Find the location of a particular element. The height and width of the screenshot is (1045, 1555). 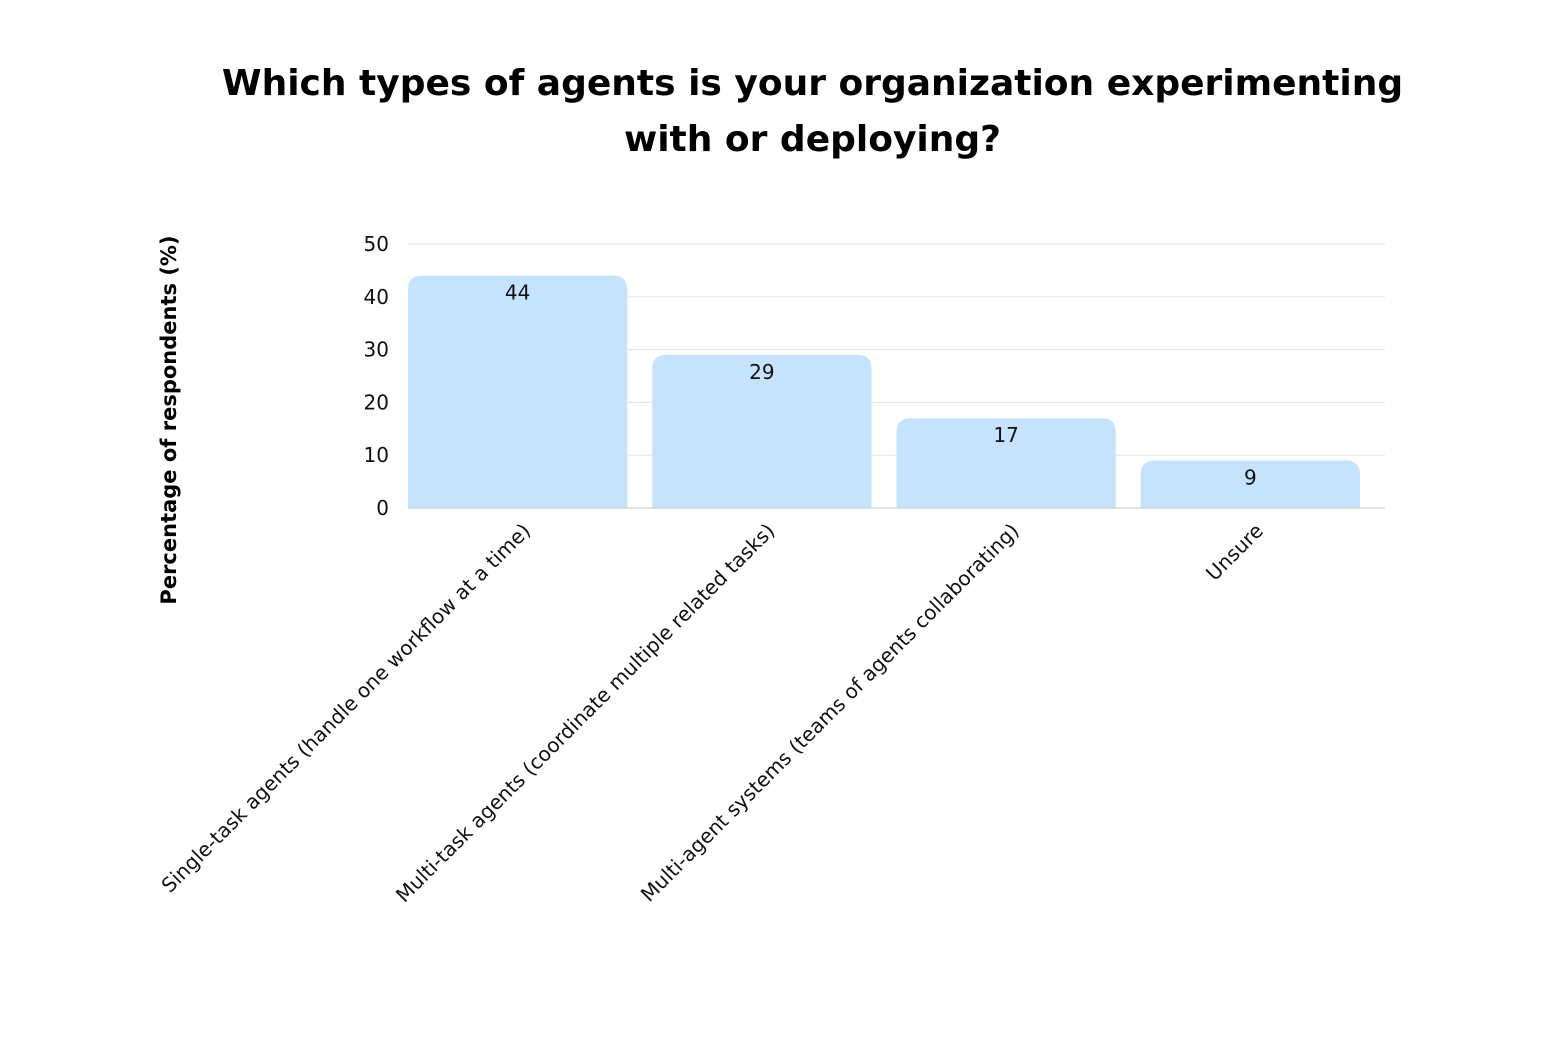

data-label: 29 is located at coordinates (761, 372).